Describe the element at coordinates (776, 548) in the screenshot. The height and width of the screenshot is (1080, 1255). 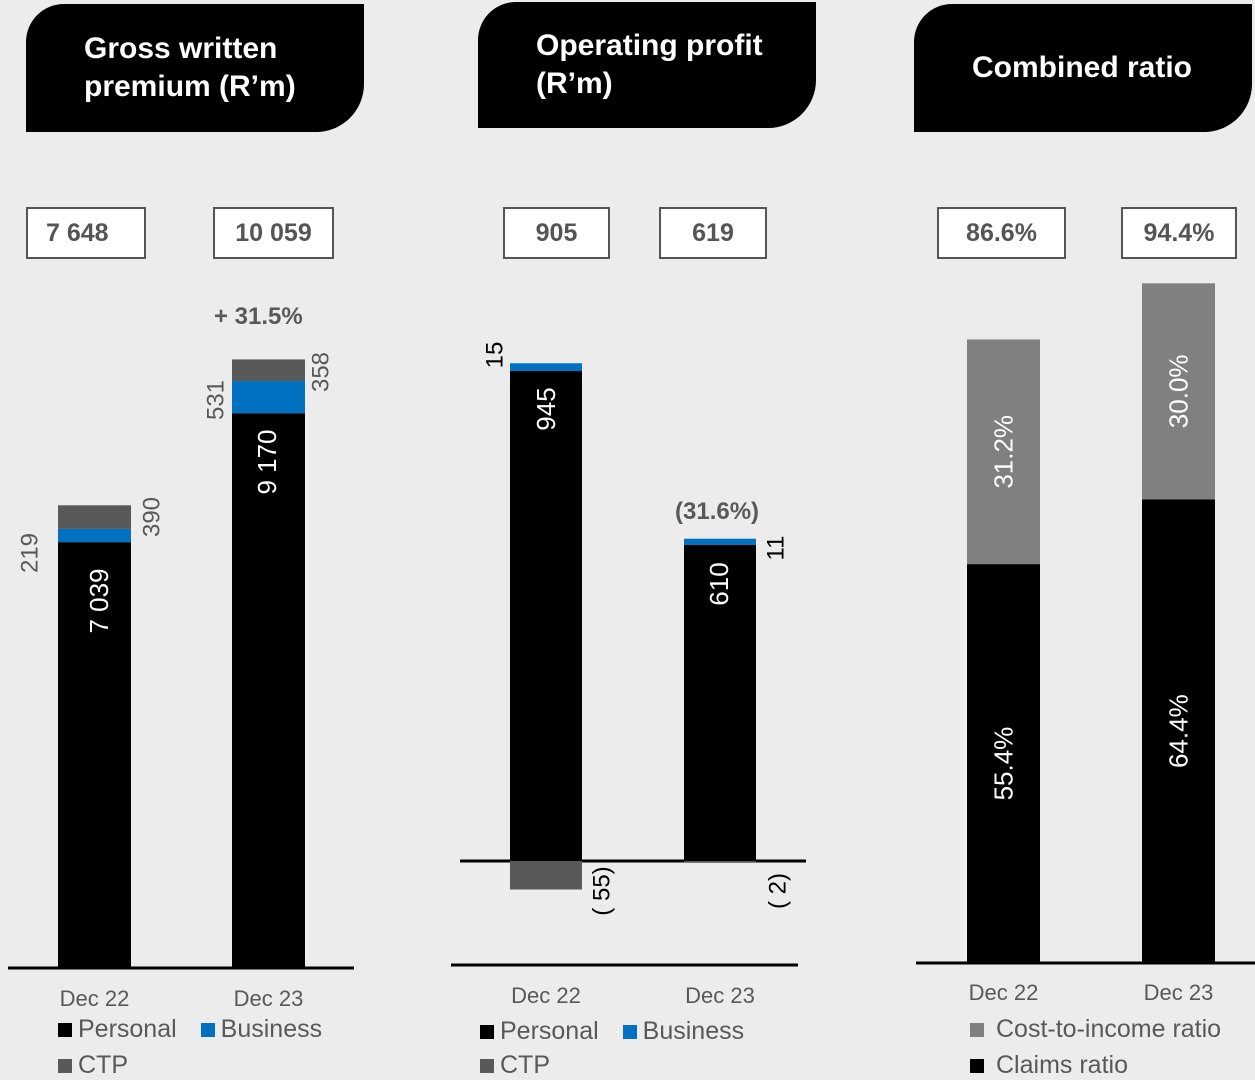
I see `op-label-business-dec-23: 11` at that location.